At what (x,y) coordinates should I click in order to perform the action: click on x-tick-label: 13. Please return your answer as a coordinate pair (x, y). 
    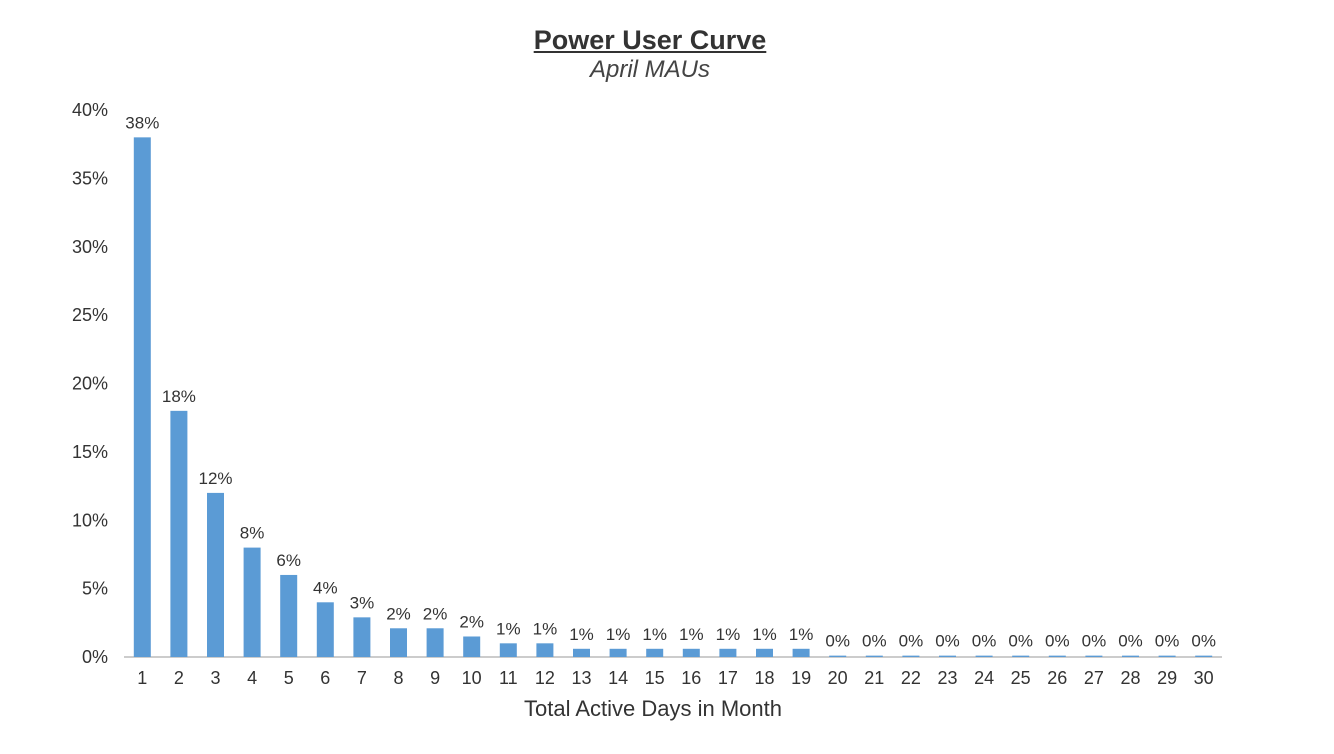
    Looking at the image, I should click on (581, 678).